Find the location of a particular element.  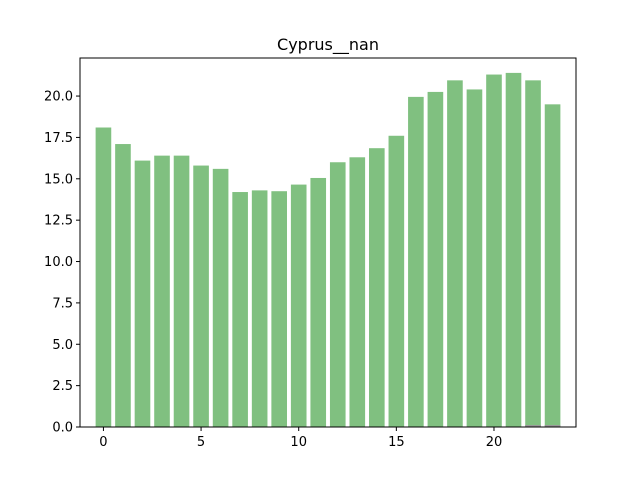

y-tick-label: 12.5 is located at coordinates (58, 221).